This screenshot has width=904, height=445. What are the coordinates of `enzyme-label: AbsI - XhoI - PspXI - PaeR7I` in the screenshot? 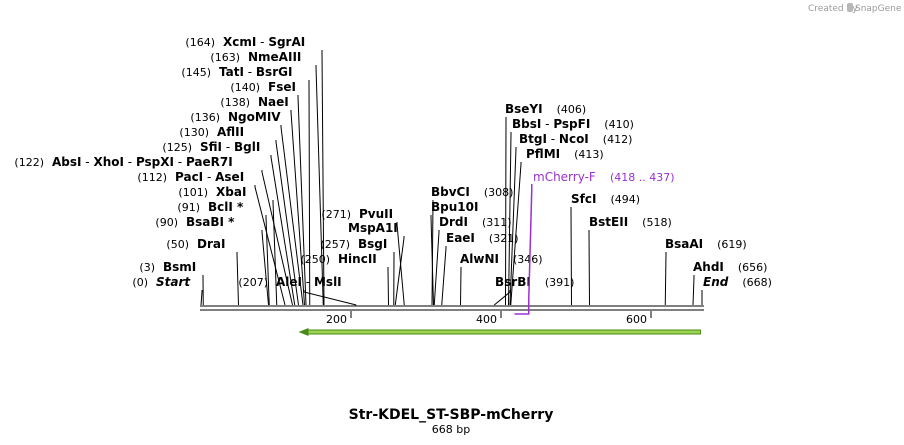 It's located at (142, 162).